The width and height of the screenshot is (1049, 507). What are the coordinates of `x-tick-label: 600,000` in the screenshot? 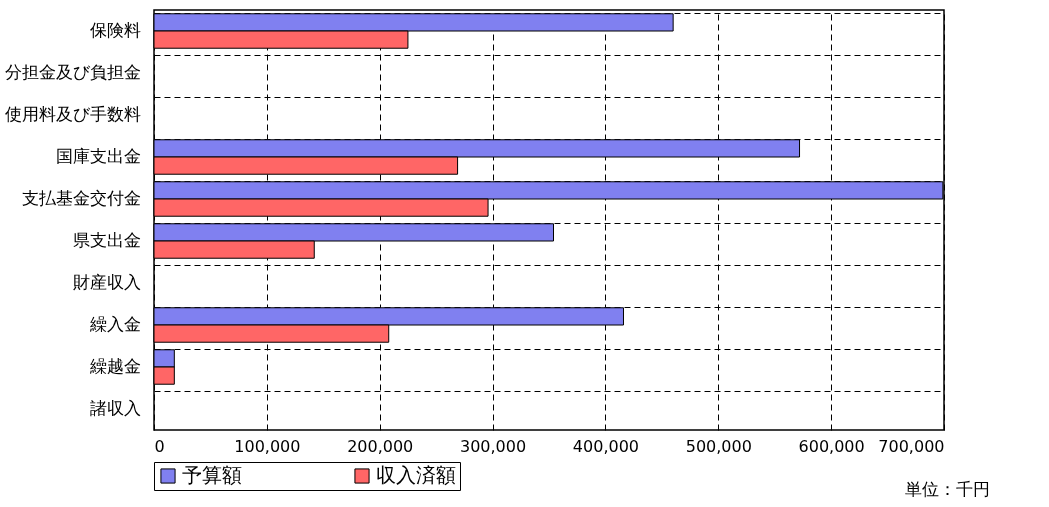 It's located at (831, 446).